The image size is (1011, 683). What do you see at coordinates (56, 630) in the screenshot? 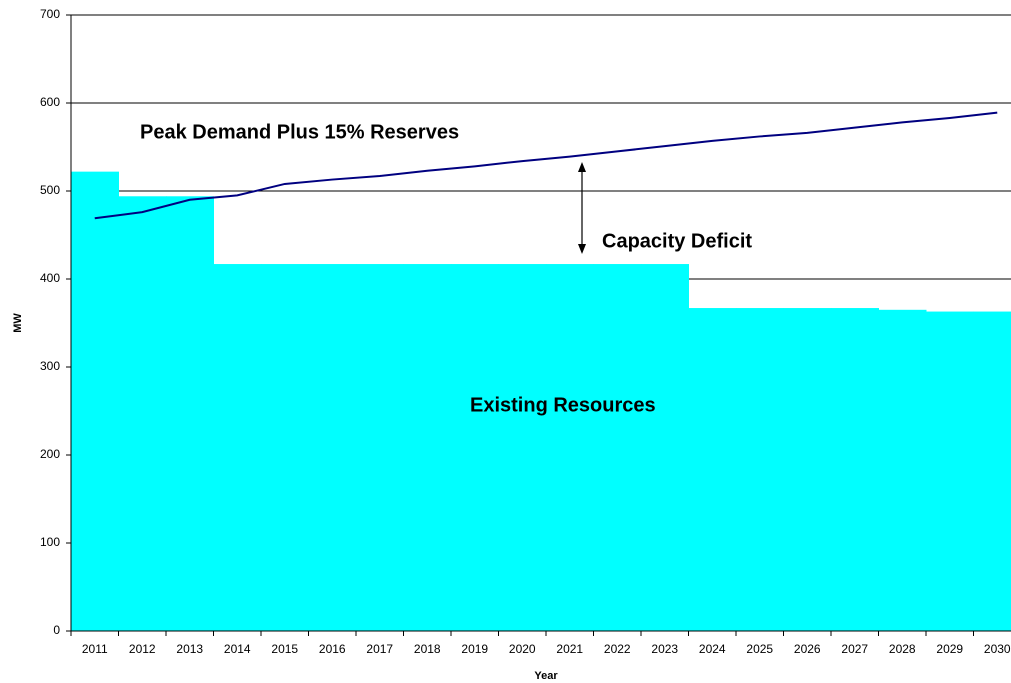
I see `y-tick-label: 0` at bounding box center [56, 630].